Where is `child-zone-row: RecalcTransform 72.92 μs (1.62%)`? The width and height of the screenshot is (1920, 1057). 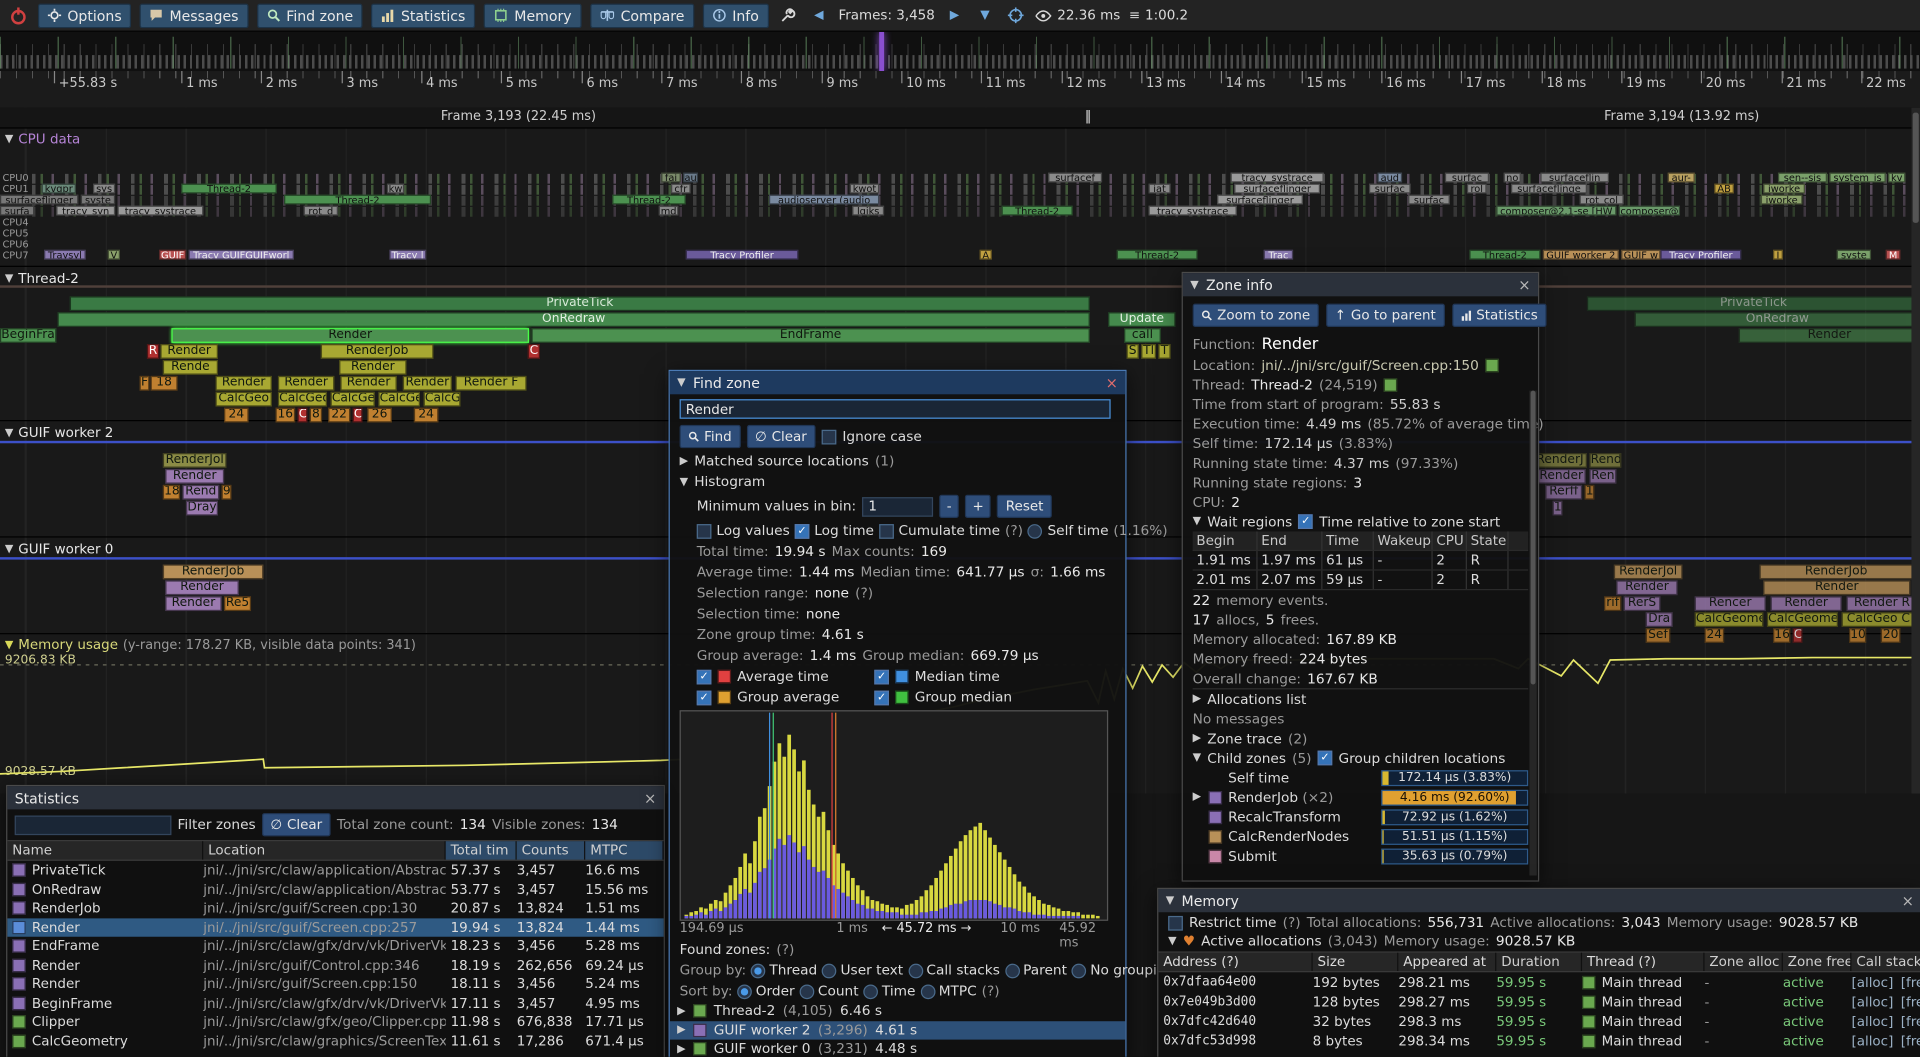 child-zone-row: RecalcTransform 72.92 μs (1.62%) is located at coordinates (1361, 817).